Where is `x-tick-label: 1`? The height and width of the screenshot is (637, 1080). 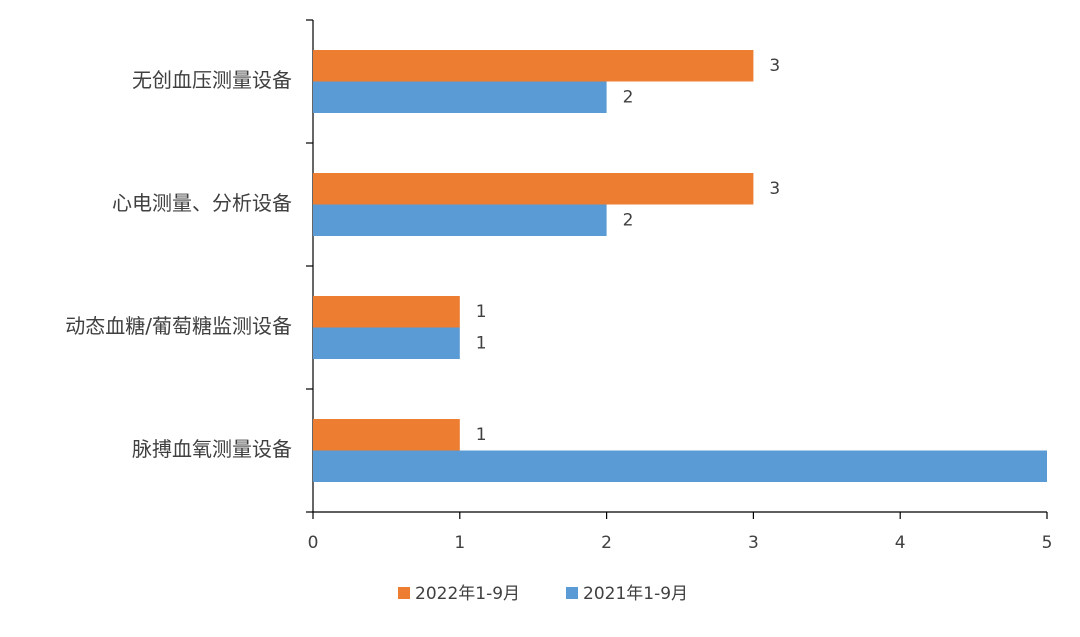 x-tick-label: 1 is located at coordinates (459, 543).